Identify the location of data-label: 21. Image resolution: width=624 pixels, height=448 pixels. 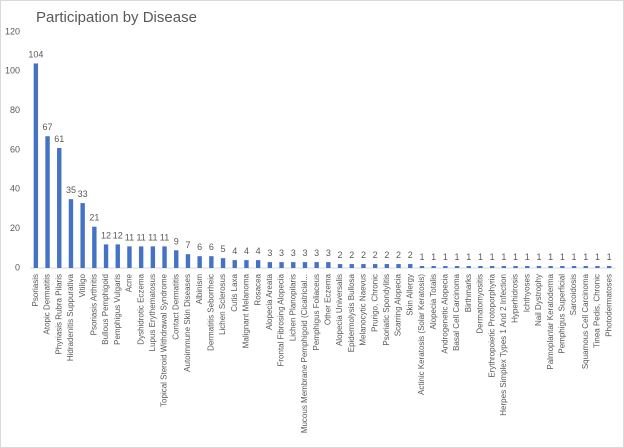
(94, 218).